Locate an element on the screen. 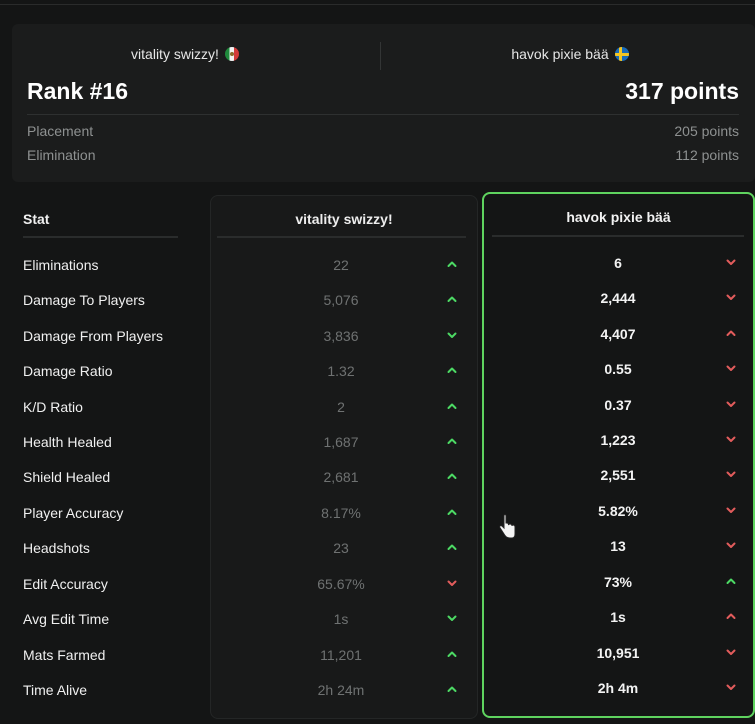 This screenshot has height=724, width=755. stat-row: Damage To Players 5,076 2,444 is located at coordinates (377, 301).